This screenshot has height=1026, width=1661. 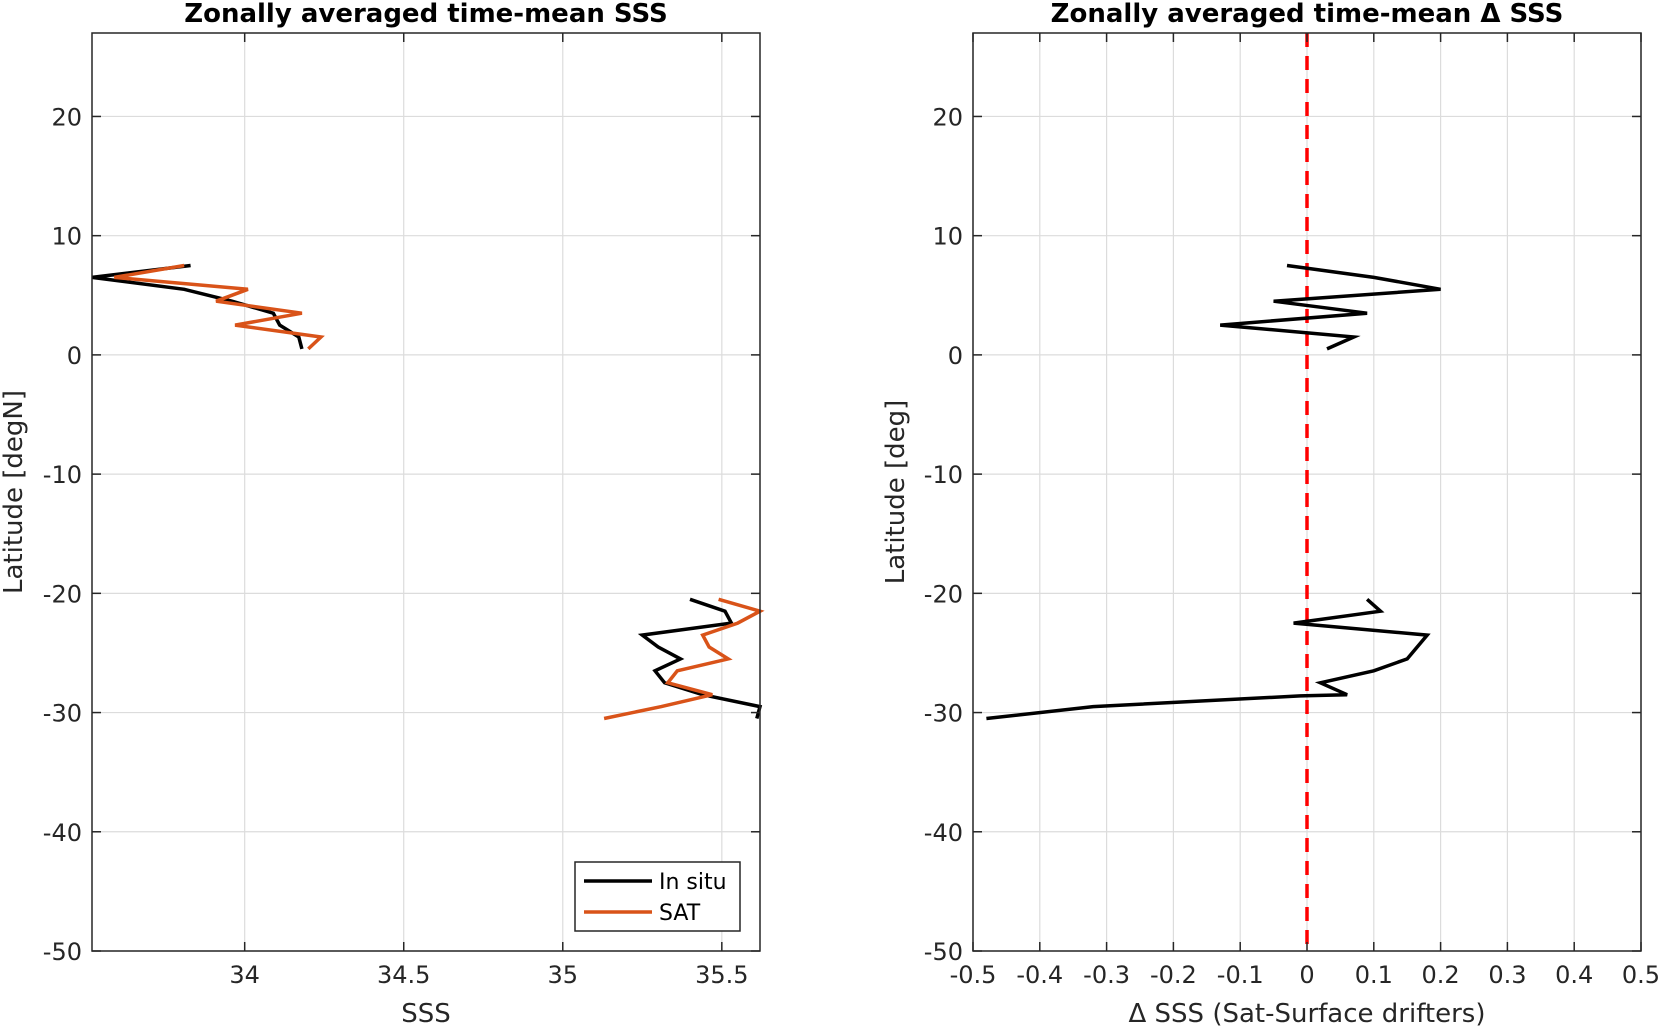 I want to click on chart-title: Zonally averaged time-mean SSS, so click(x=426, y=14).